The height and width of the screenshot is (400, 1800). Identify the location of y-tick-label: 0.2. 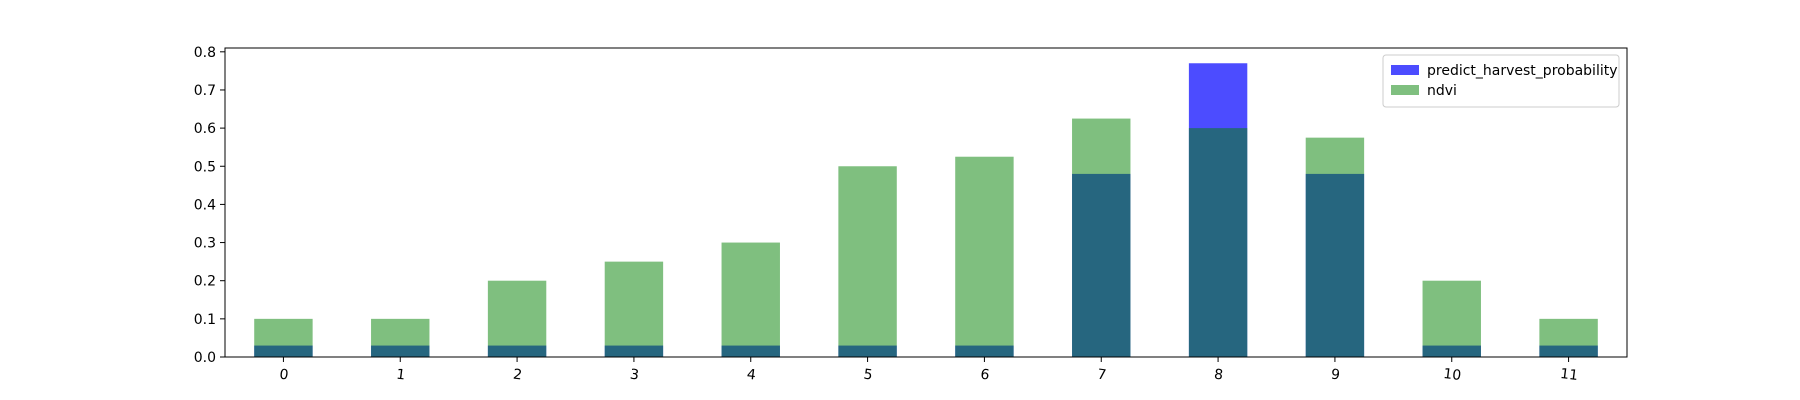
(205, 282).